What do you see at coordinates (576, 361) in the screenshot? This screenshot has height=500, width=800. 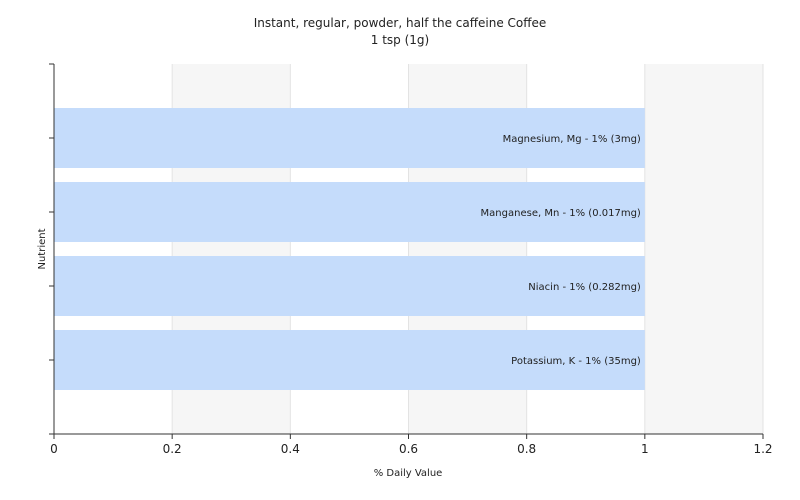 I see `bar-data-label: Potassium, K - 1% (35mg)` at bounding box center [576, 361].